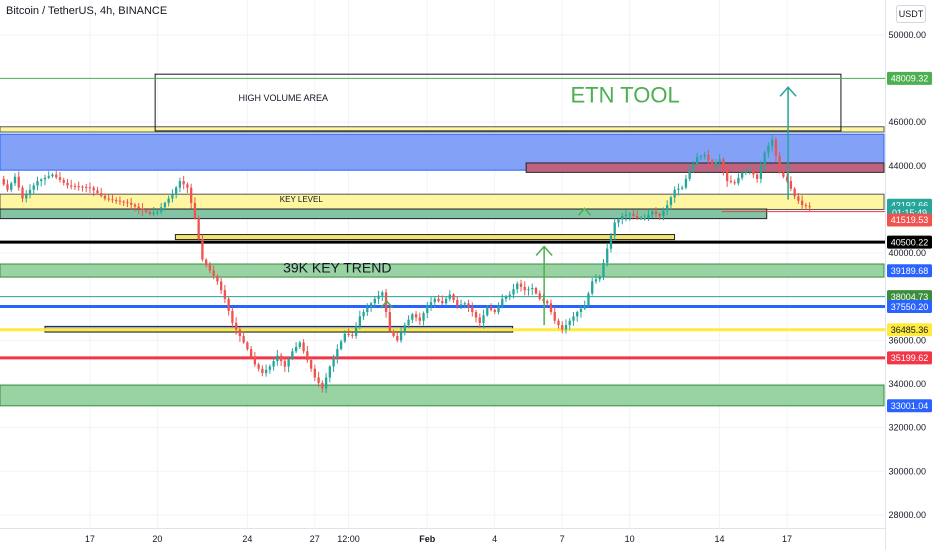  I want to click on price-label-text: 01:15:49, so click(909, 213).